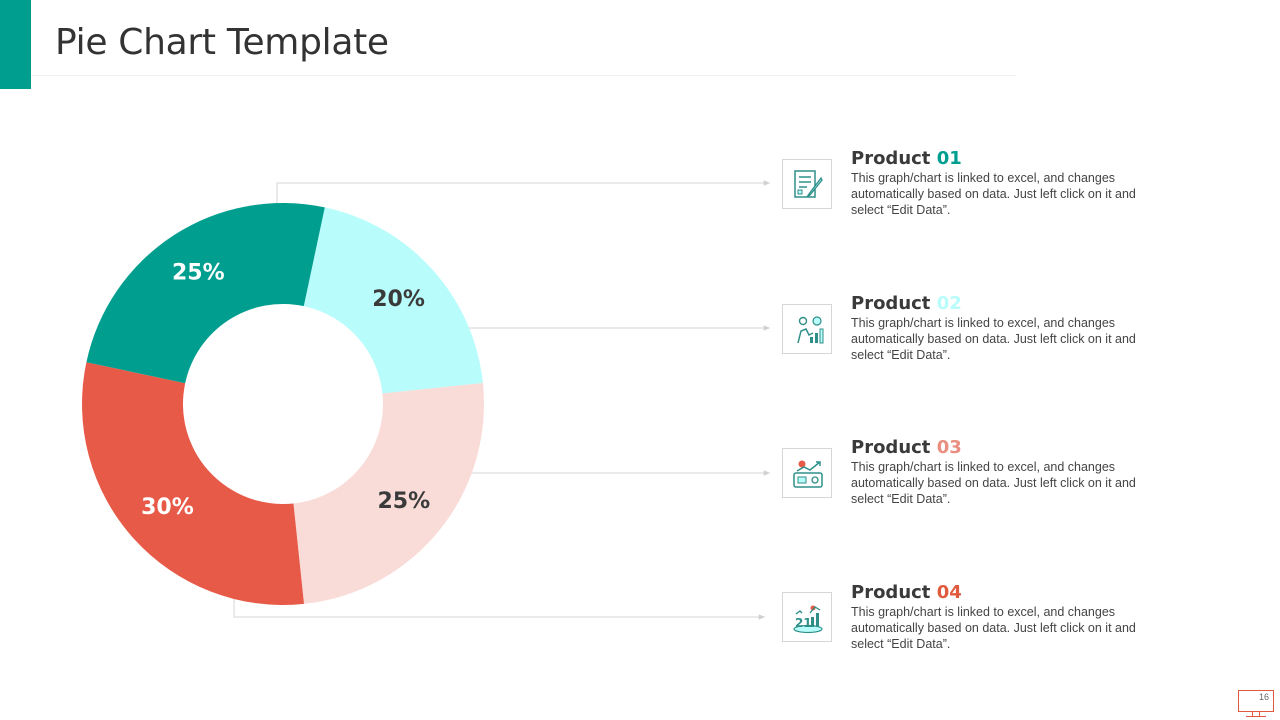 The width and height of the screenshot is (1280, 720). Describe the element at coordinates (222, 42) in the screenshot. I see `page-title: Pie Chart Template` at that location.